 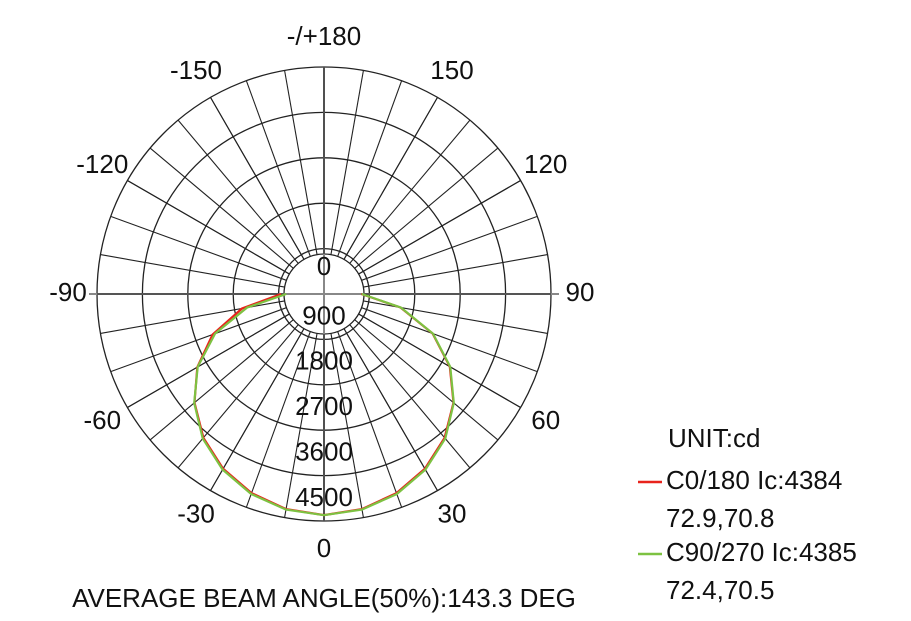 What do you see at coordinates (68, 292) in the screenshot?
I see `angle-tick-label: -90` at bounding box center [68, 292].